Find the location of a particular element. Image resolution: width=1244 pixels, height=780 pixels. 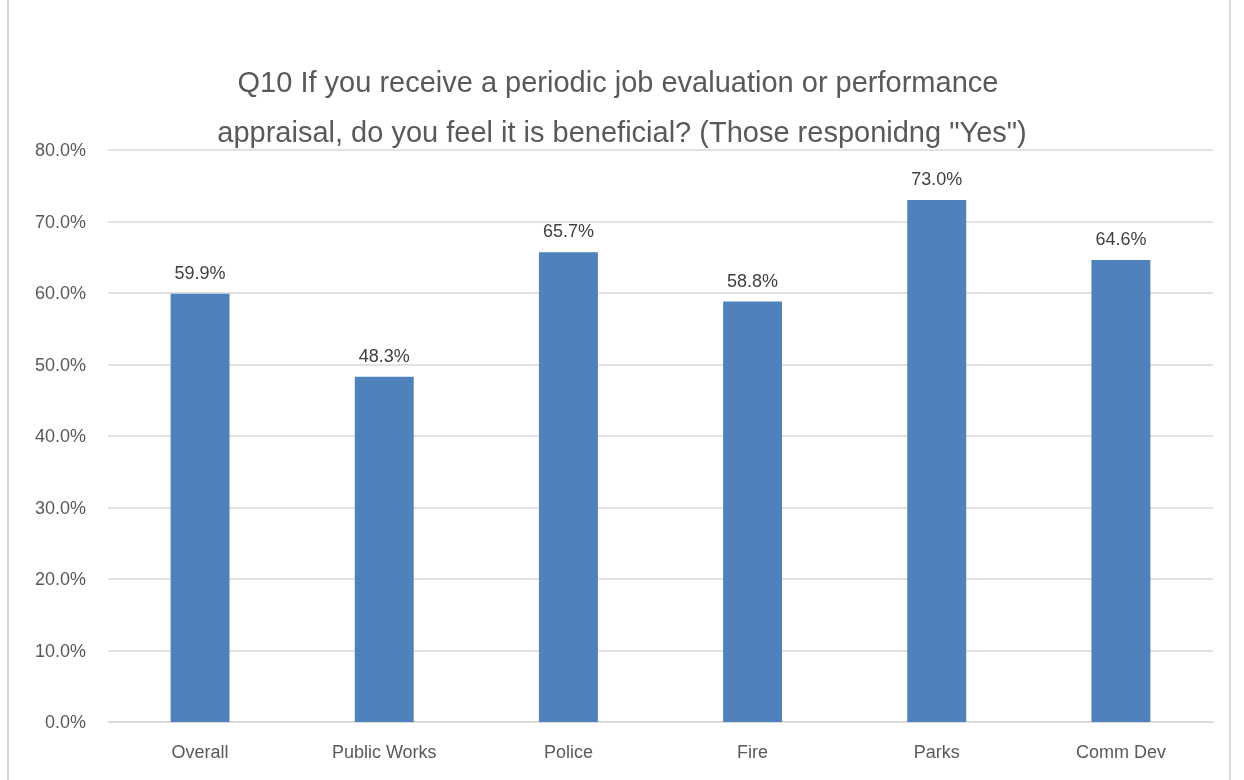

y-tick-label: 20.0% is located at coordinates (60, 579).